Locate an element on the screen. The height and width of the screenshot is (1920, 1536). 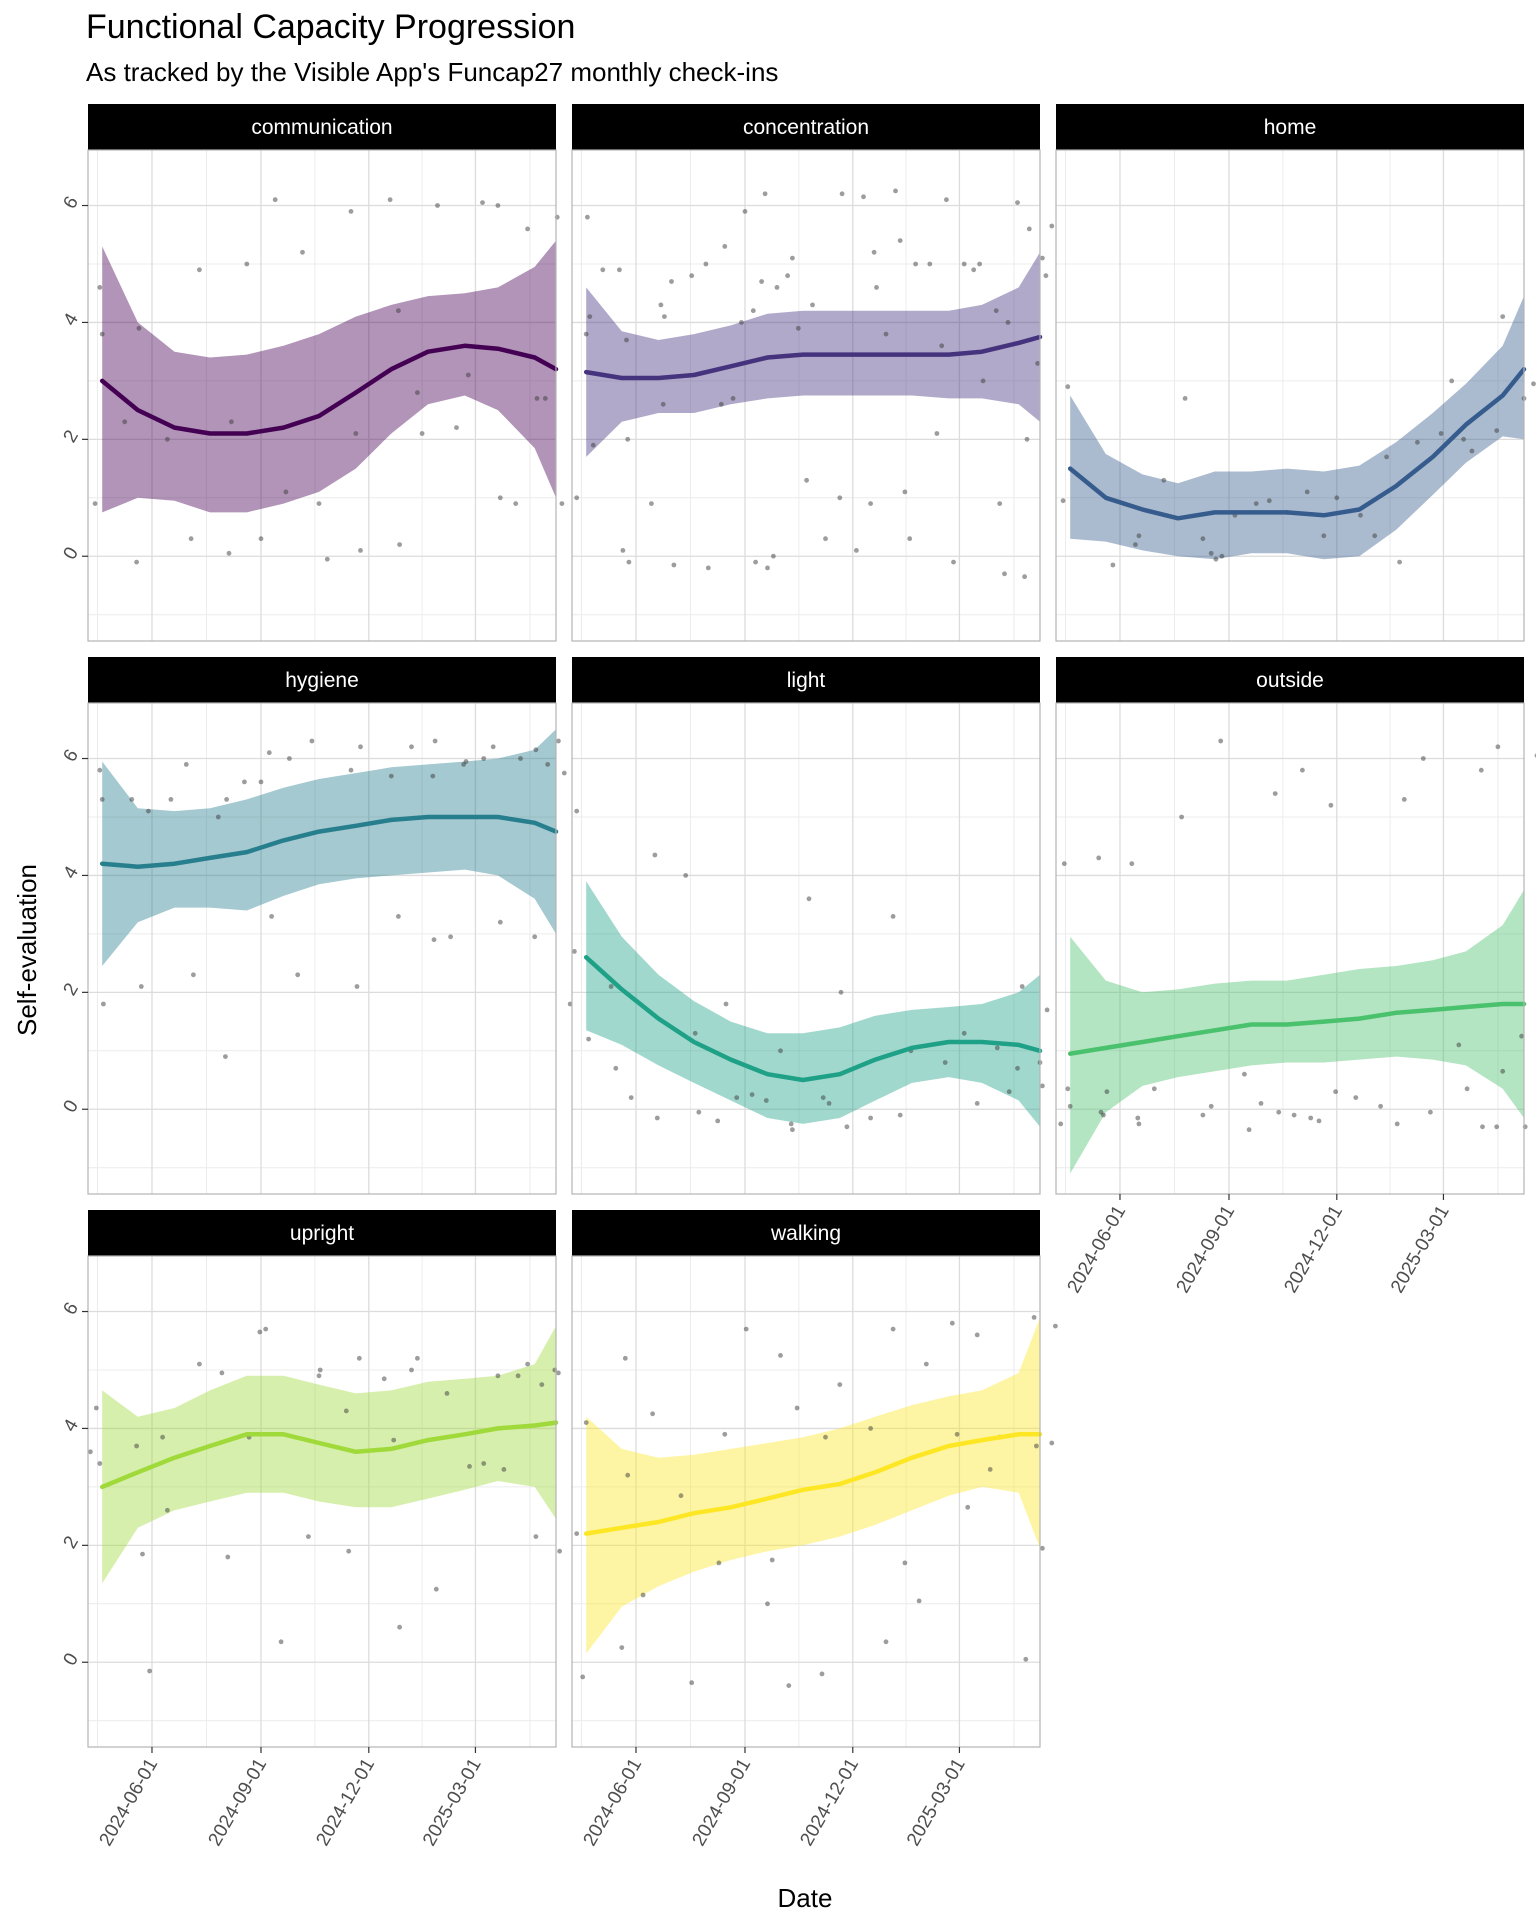
facet-label: communication is located at coordinates (321, 127).